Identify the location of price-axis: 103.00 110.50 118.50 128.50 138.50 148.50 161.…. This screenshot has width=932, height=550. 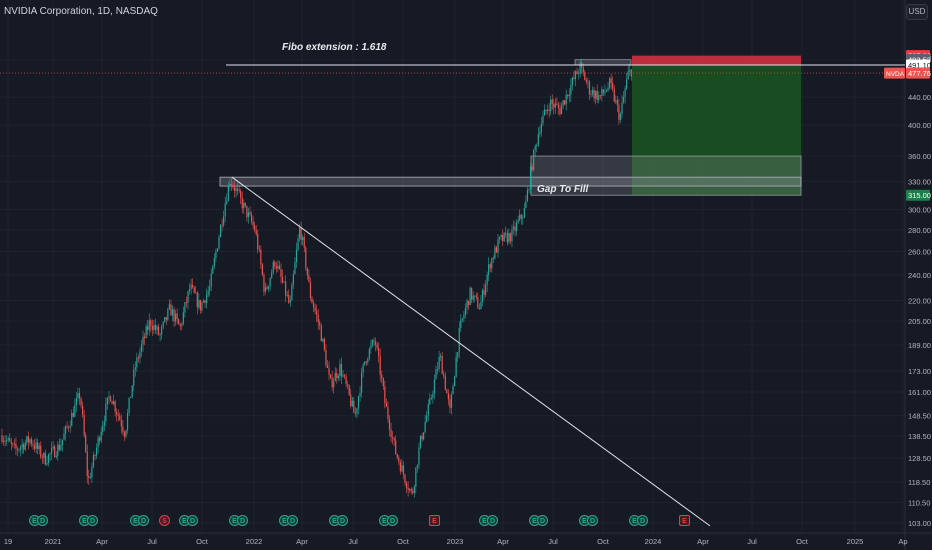
(919, 292).